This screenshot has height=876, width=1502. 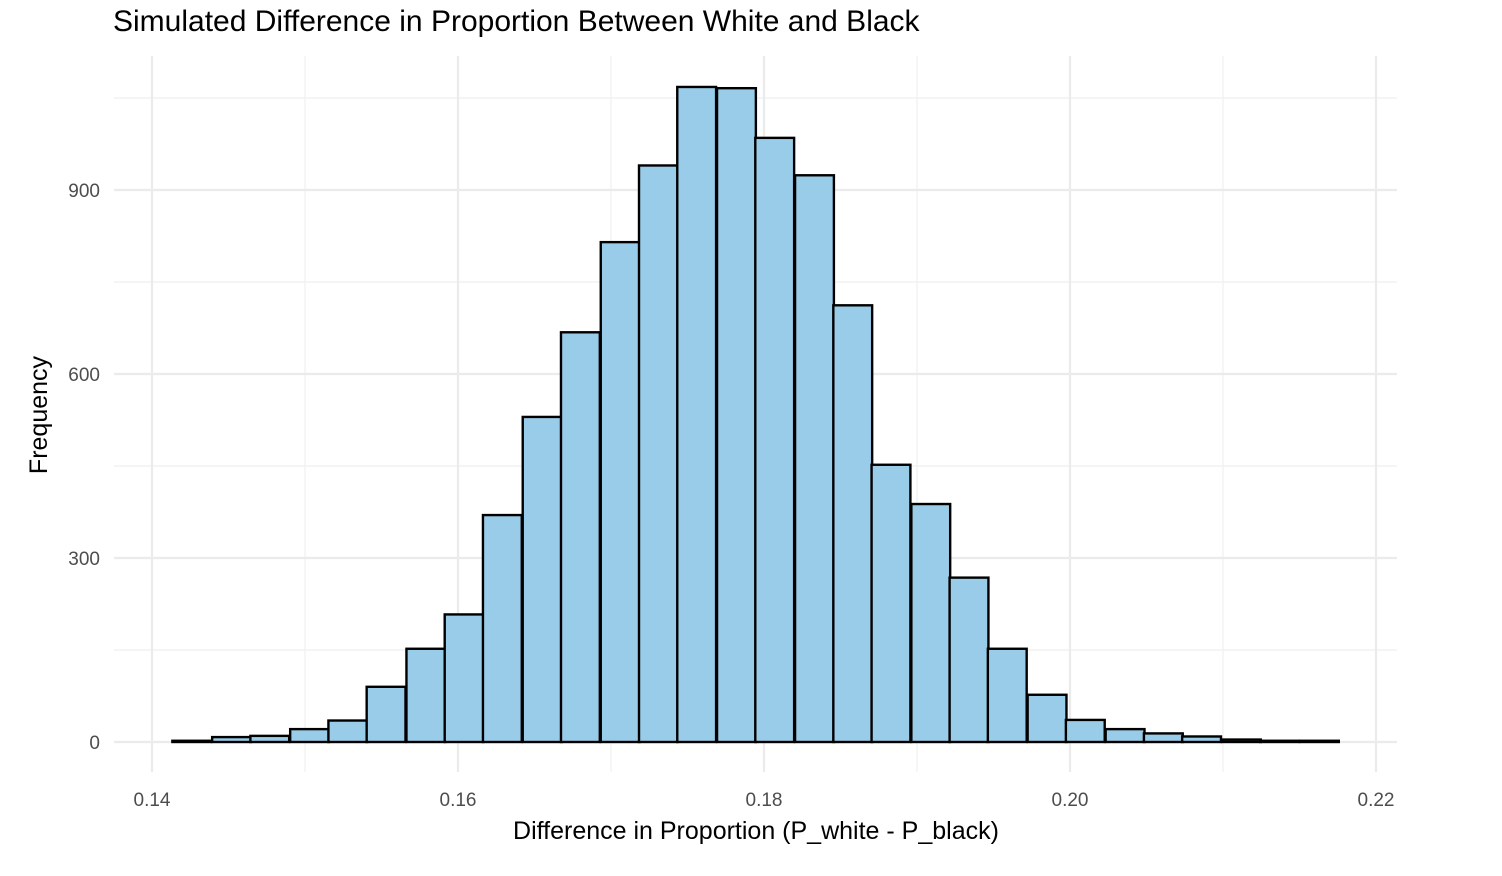 I want to click on y-tick-label: 600, so click(x=84, y=375).